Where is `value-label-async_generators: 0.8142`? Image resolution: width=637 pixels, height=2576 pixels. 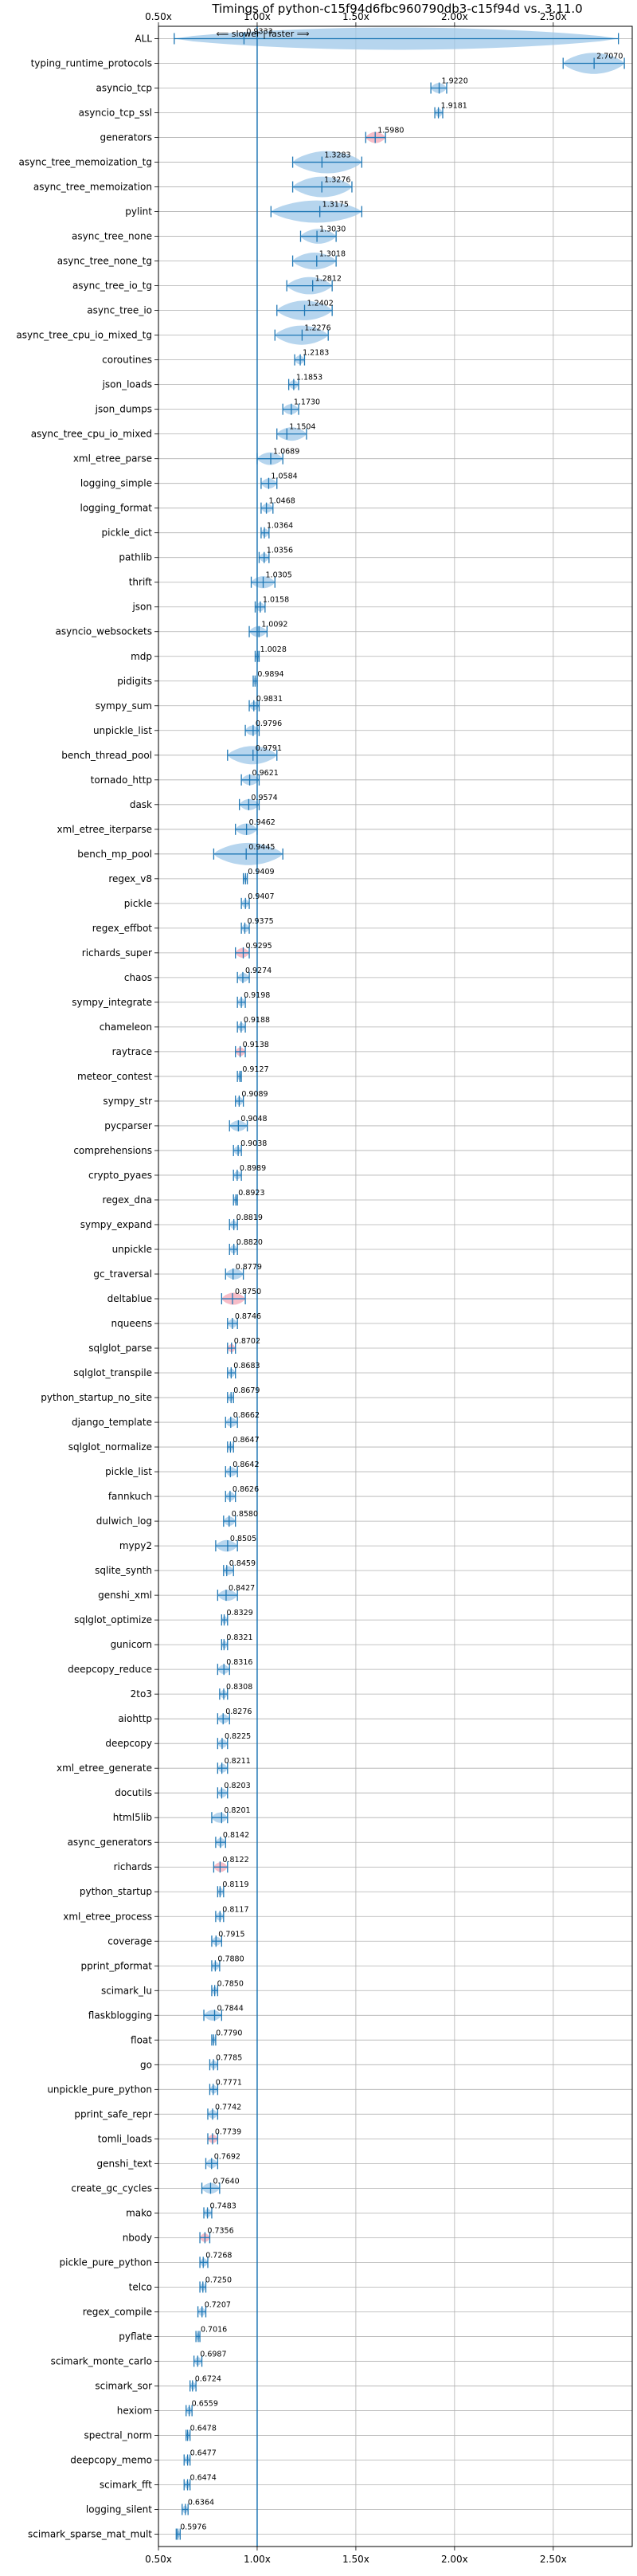 value-label-async_generators: 0.8142 is located at coordinates (236, 1835).